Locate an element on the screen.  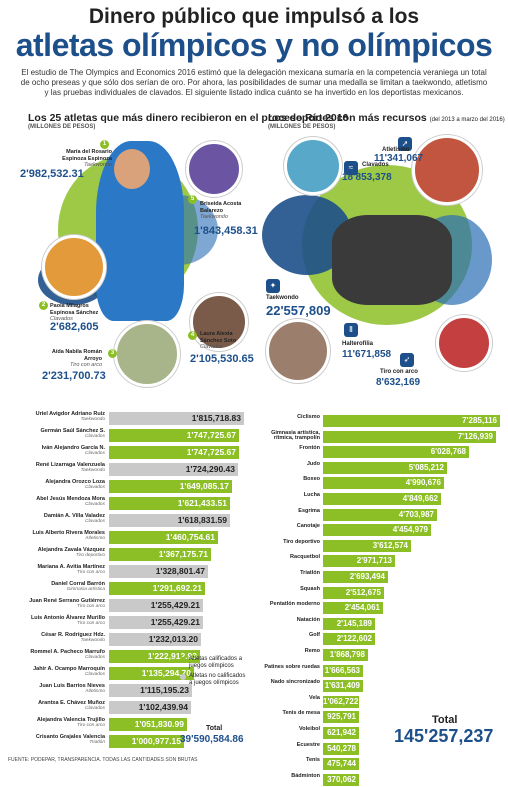
sport-name: Canotaje is located at coordinates (308, 526).